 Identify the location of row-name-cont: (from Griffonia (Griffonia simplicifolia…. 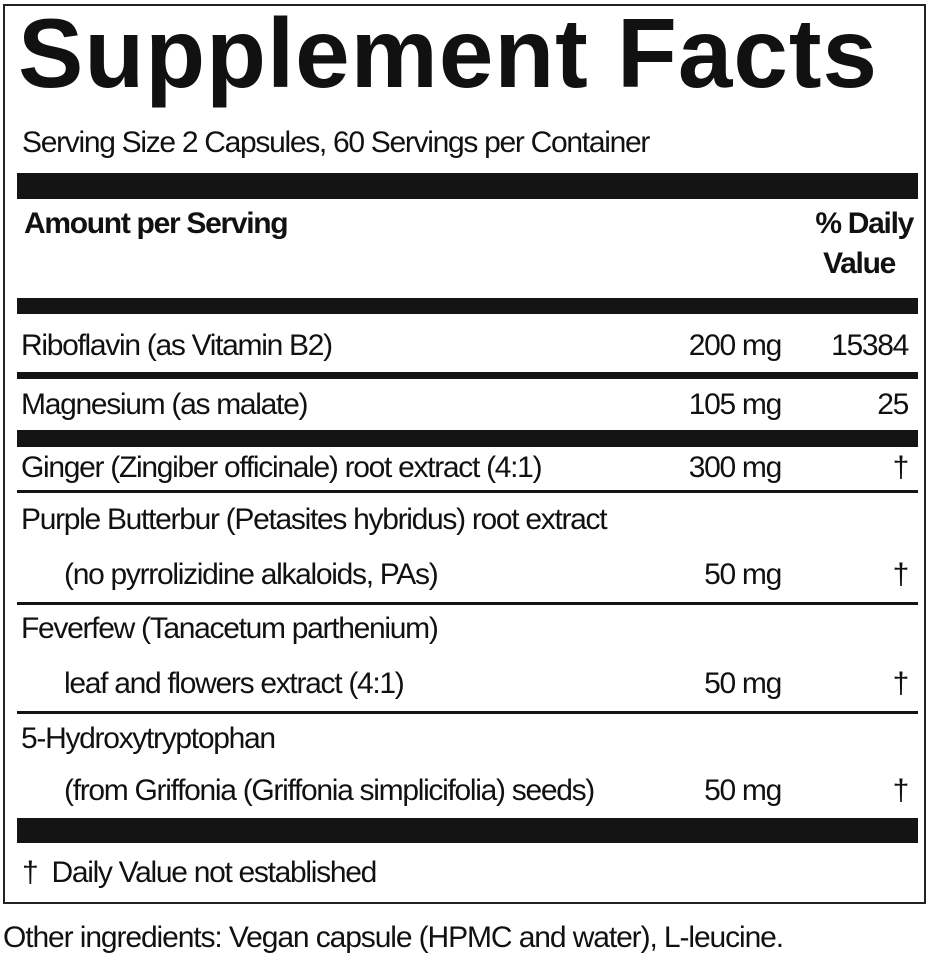
(329, 790).